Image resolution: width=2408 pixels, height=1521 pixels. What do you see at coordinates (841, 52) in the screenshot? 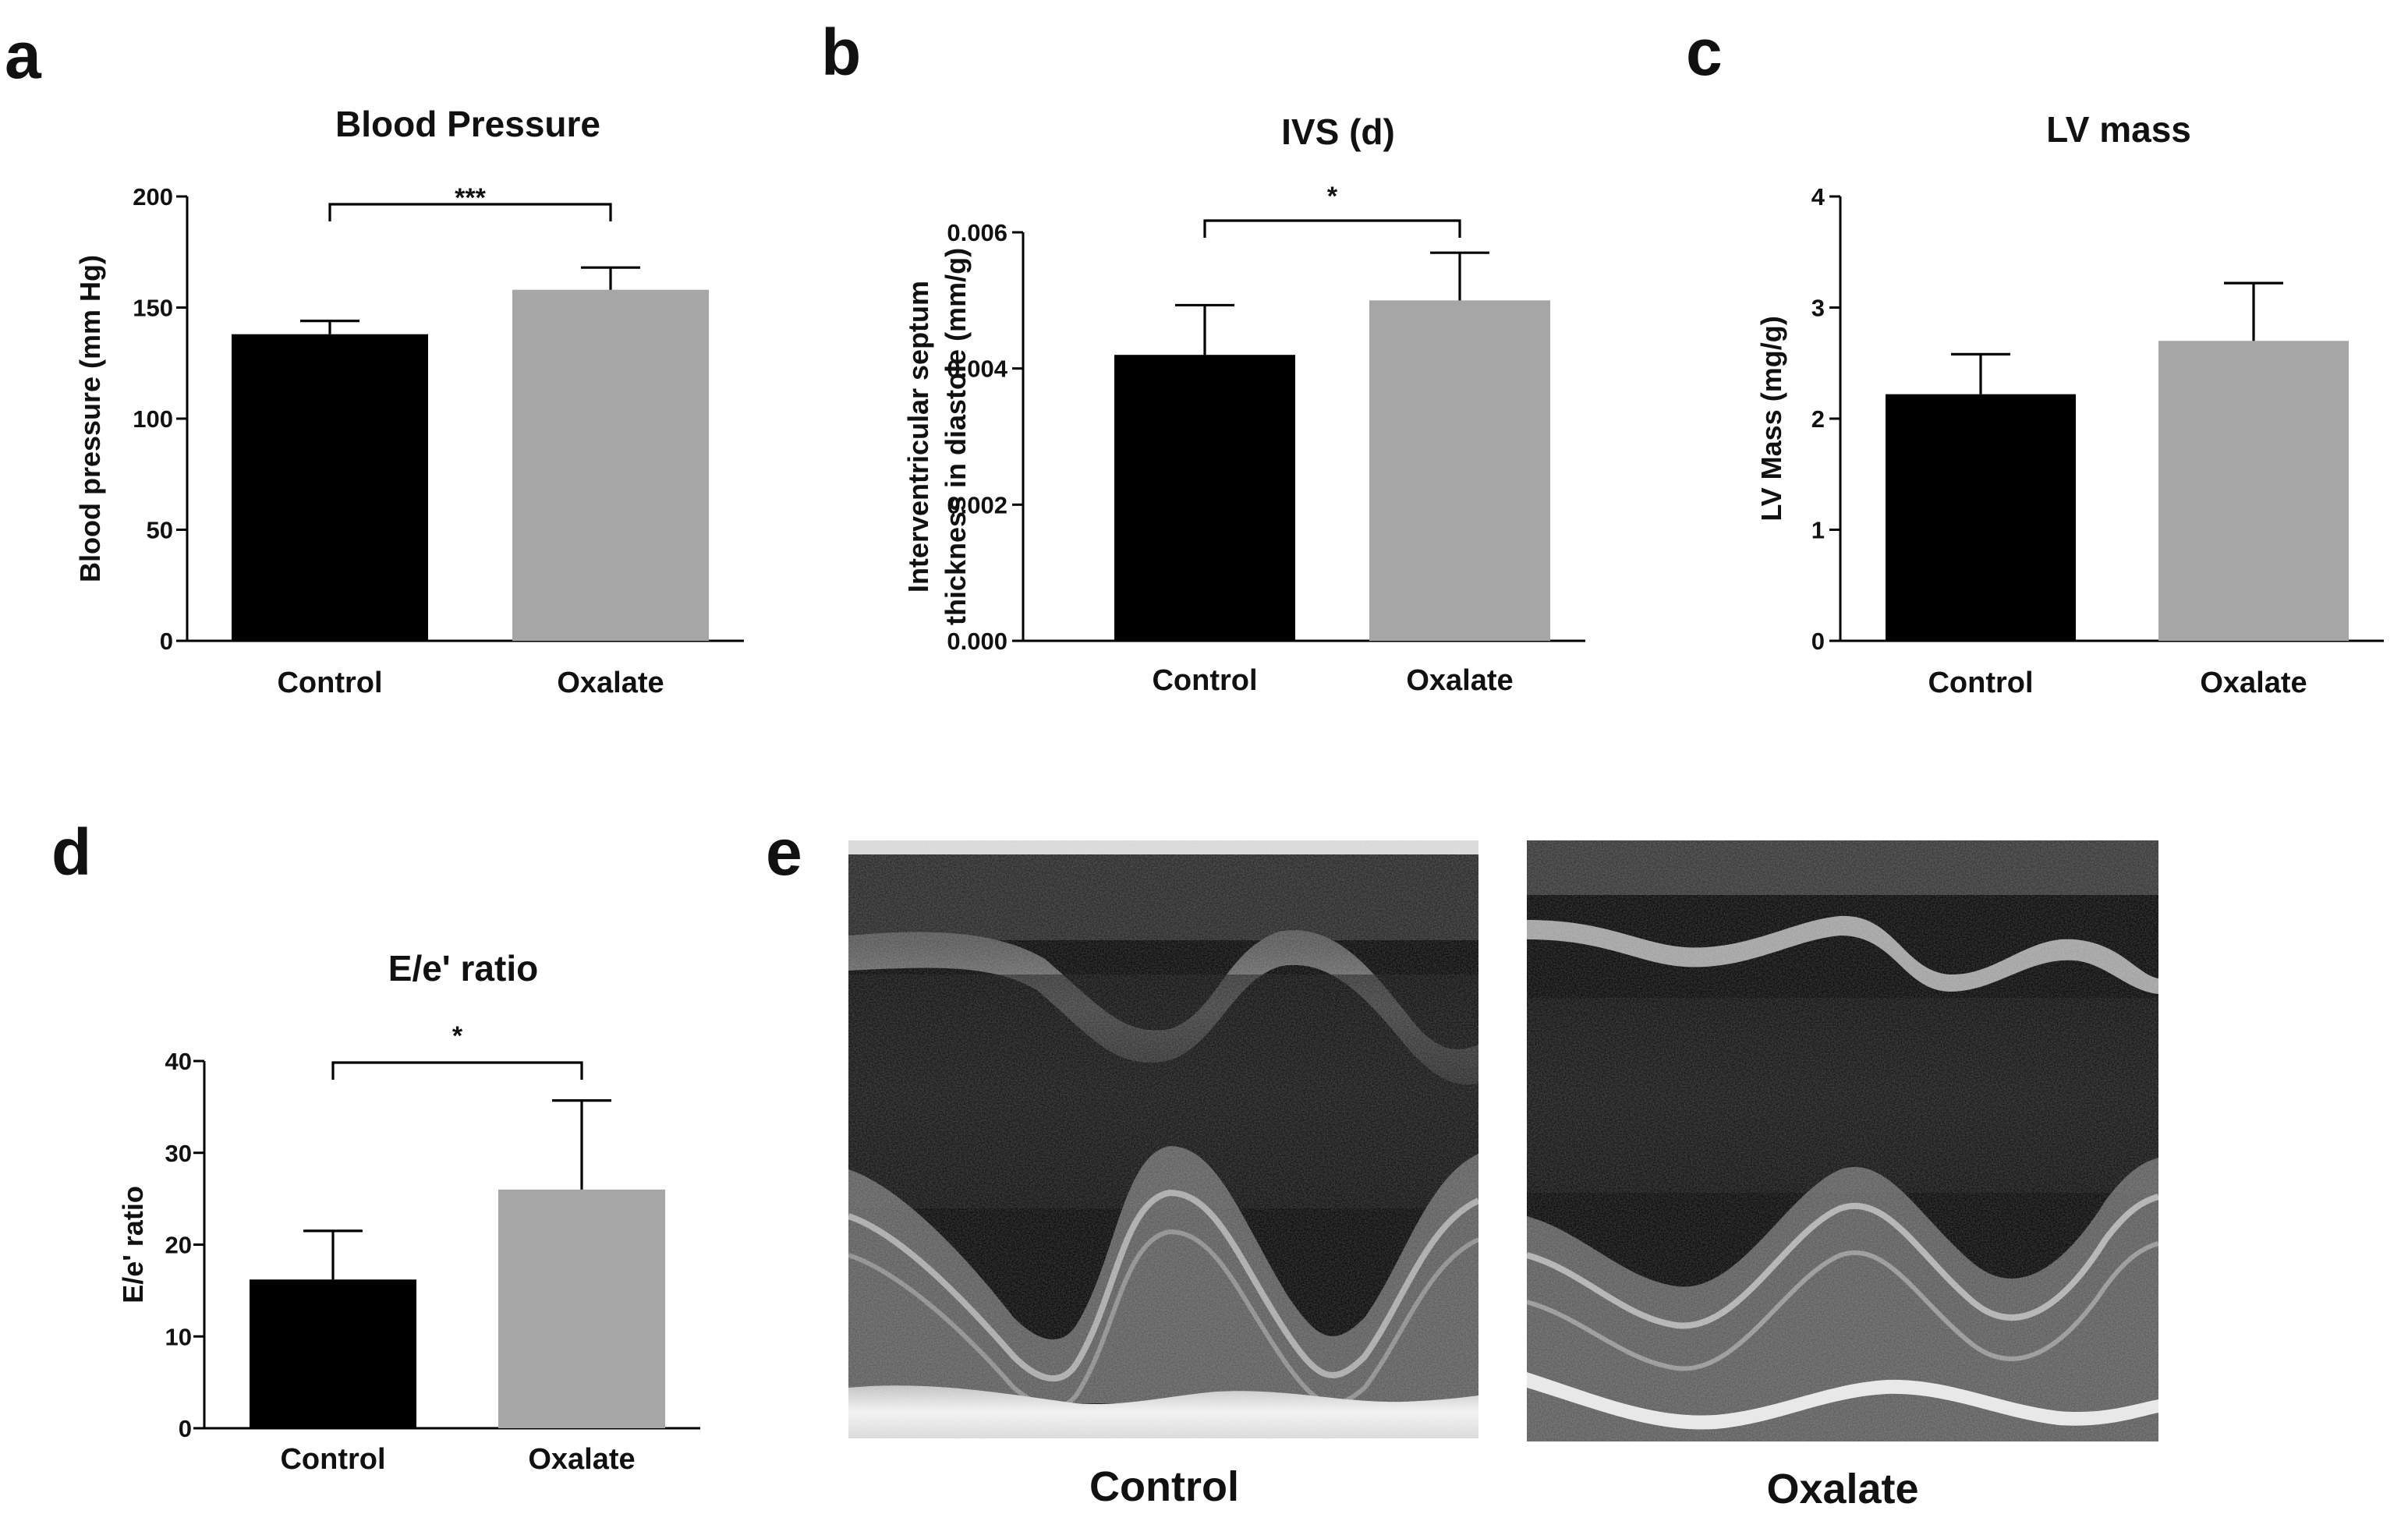
I see `panel-letter-b: b` at bounding box center [841, 52].